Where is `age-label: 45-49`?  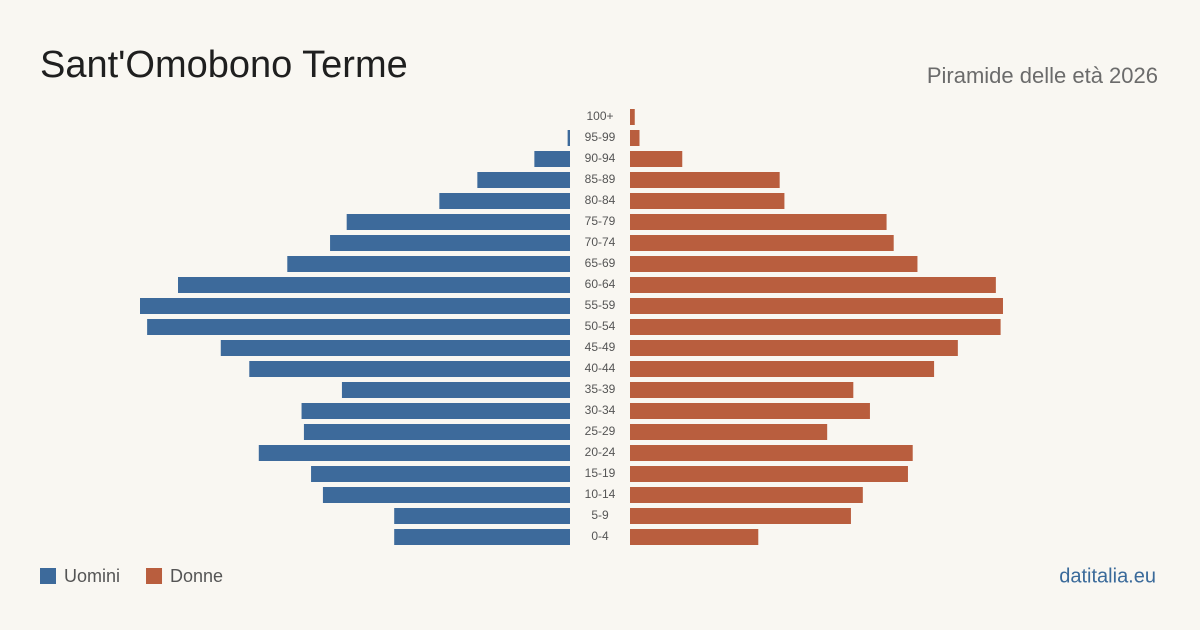
age-label: 45-49 is located at coordinates (600, 347).